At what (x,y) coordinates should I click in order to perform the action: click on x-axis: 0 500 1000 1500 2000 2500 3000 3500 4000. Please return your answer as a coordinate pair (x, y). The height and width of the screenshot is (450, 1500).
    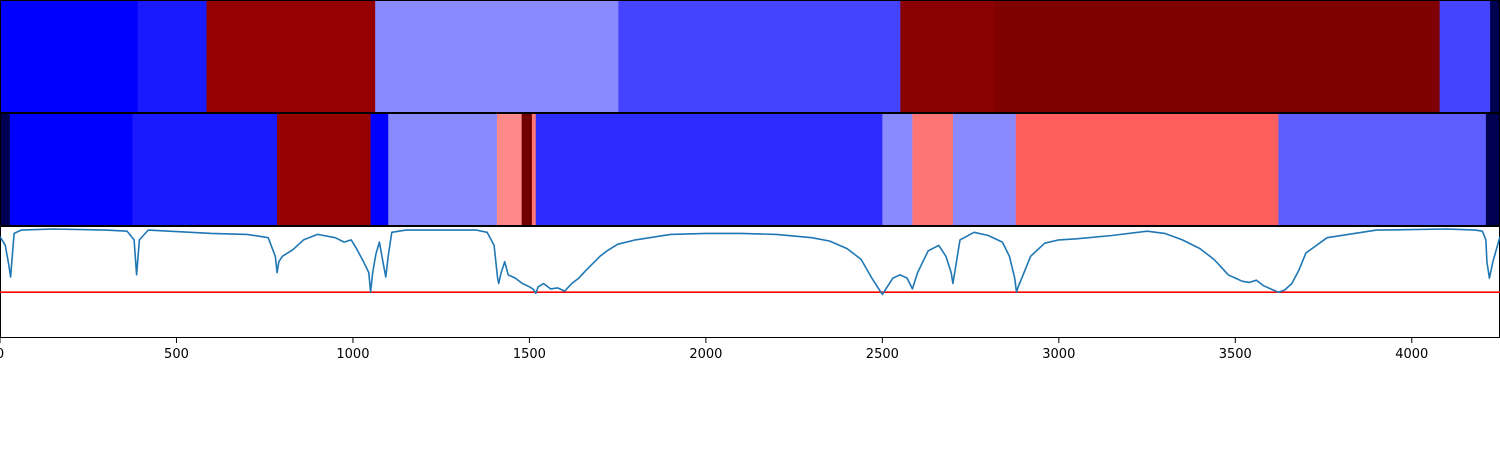
    Looking at the image, I should click on (714, 350).